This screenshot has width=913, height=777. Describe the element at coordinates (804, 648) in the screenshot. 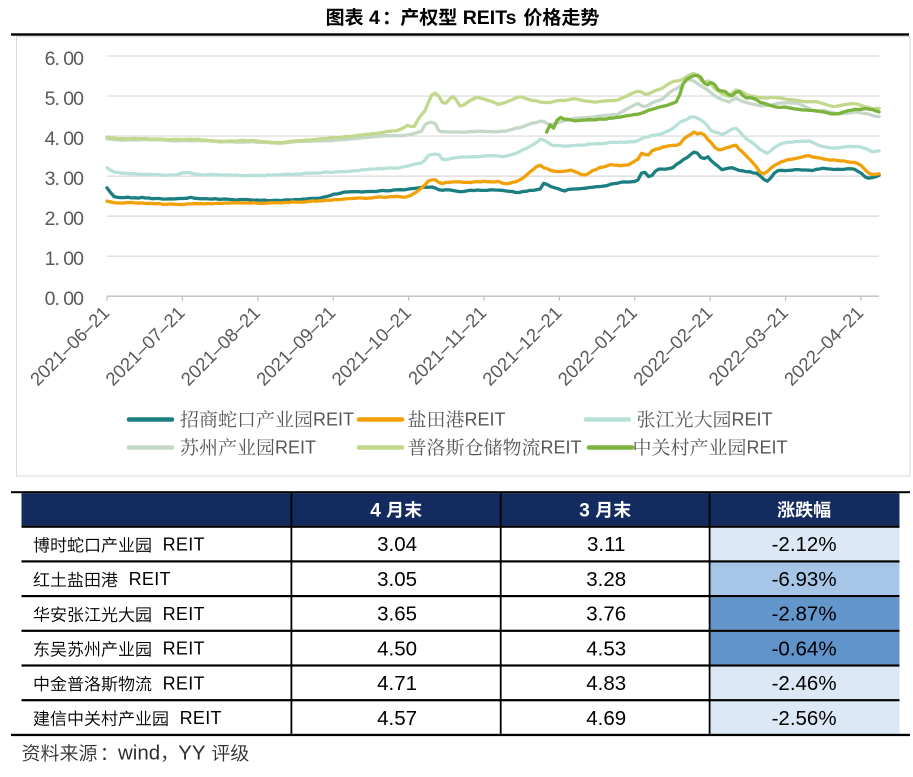

I see `svg-text: -0.64%` at that location.